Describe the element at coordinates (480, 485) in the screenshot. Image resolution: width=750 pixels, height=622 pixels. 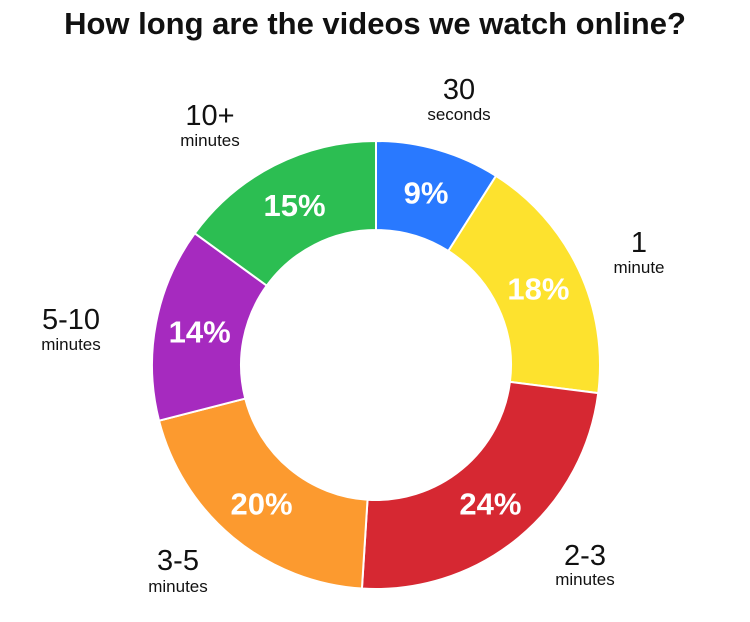
I see `slice-23-minutes` at that location.